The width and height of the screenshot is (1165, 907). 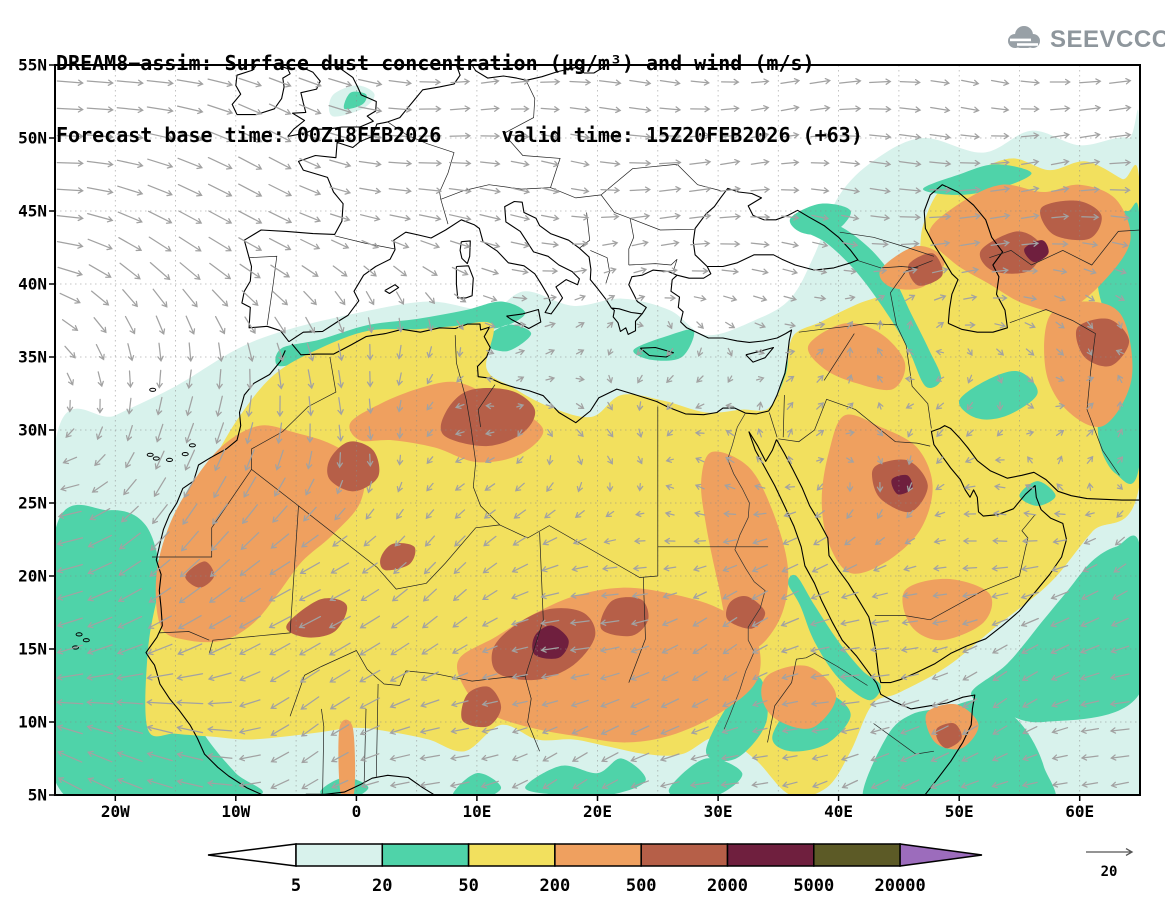 I want to click on colorbar: 5 20 50 200 500 2000 5000 20000, so click(x=595, y=869).